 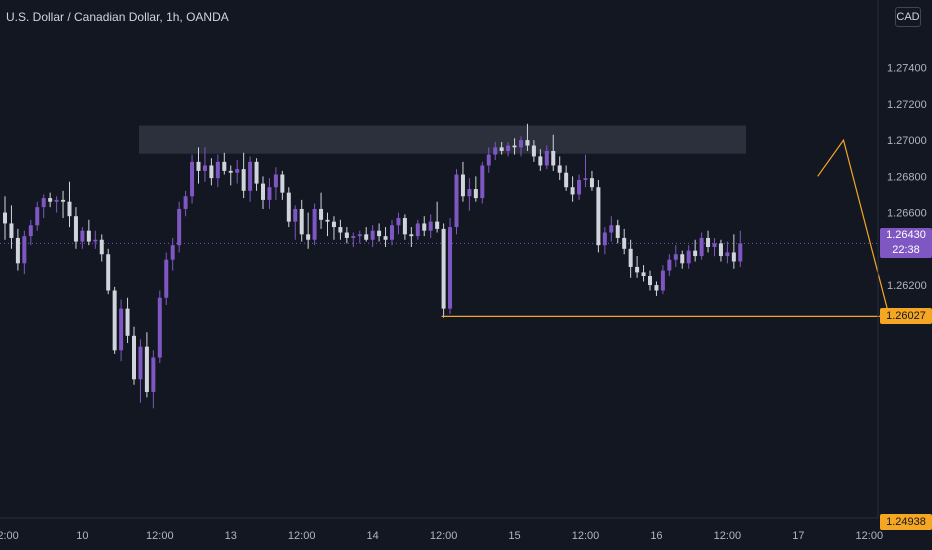 I want to click on y-tick-label: 1.27400, so click(x=907, y=69).